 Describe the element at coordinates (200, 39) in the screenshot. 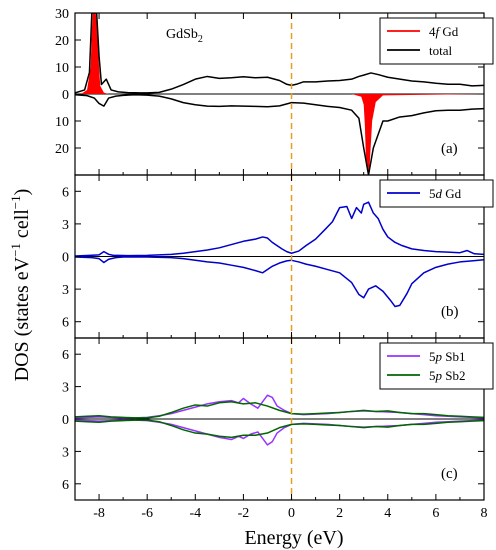

I see `compound-annotation-sub: 2` at that location.